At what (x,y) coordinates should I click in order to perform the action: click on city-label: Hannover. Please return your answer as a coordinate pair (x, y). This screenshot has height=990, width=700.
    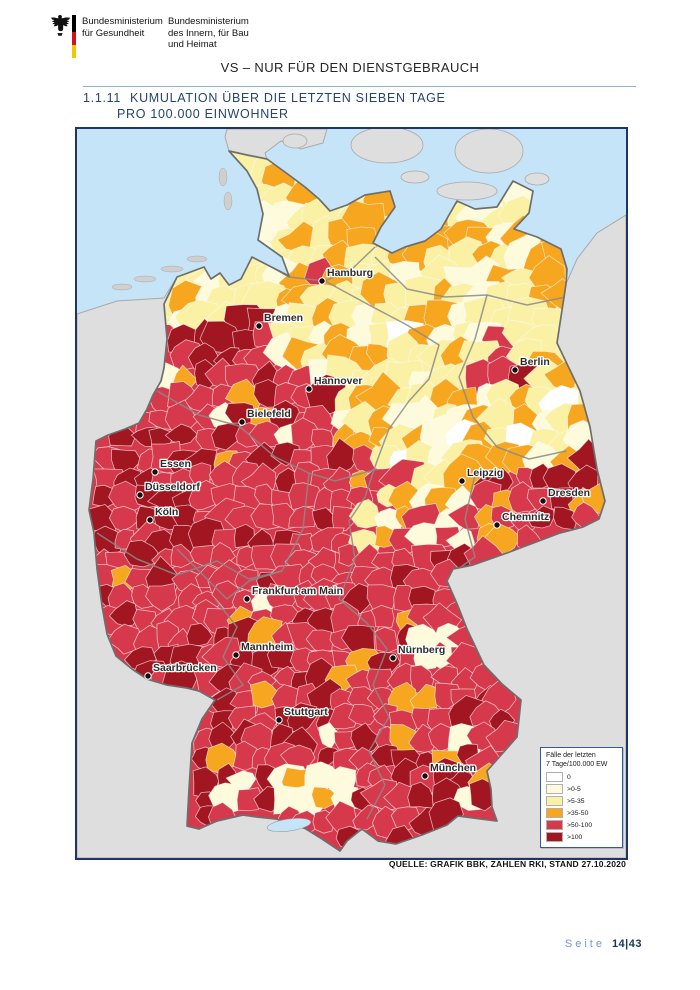
    Looking at the image, I should click on (338, 381).